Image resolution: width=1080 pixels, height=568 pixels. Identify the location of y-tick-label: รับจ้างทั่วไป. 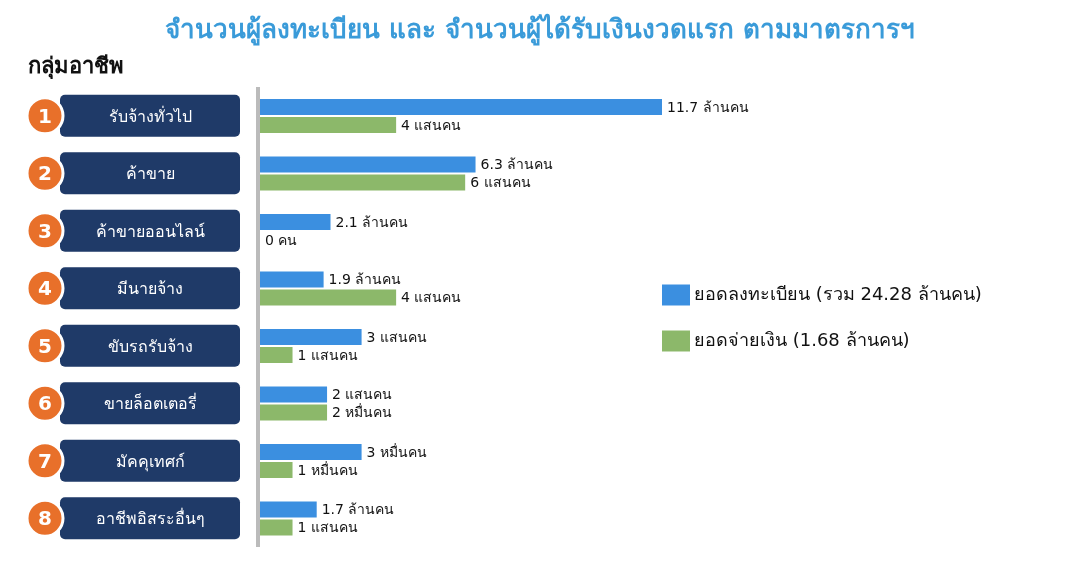
(150, 115).